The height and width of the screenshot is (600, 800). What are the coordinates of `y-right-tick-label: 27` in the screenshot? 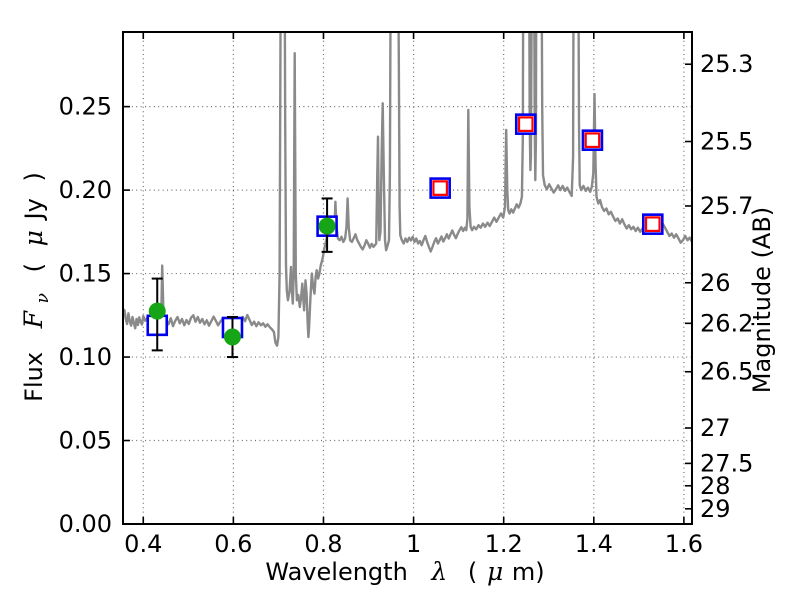 It's located at (715, 428).